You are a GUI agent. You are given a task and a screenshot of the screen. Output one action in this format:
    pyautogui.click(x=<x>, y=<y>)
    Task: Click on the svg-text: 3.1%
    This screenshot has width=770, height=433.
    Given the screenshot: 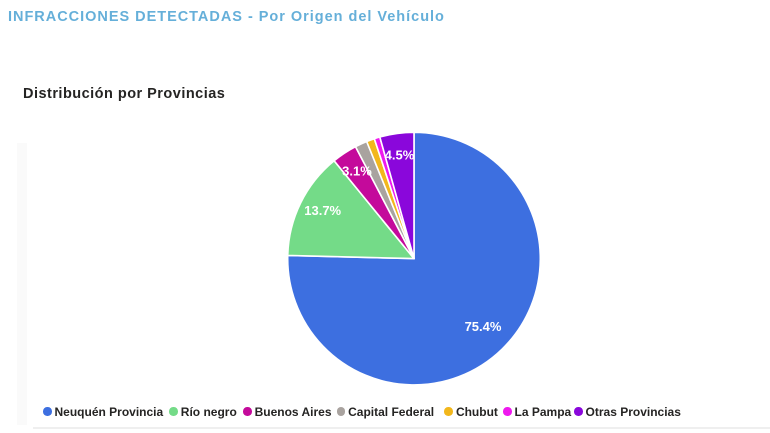 What is the action you would take?
    pyautogui.click(x=357, y=171)
    